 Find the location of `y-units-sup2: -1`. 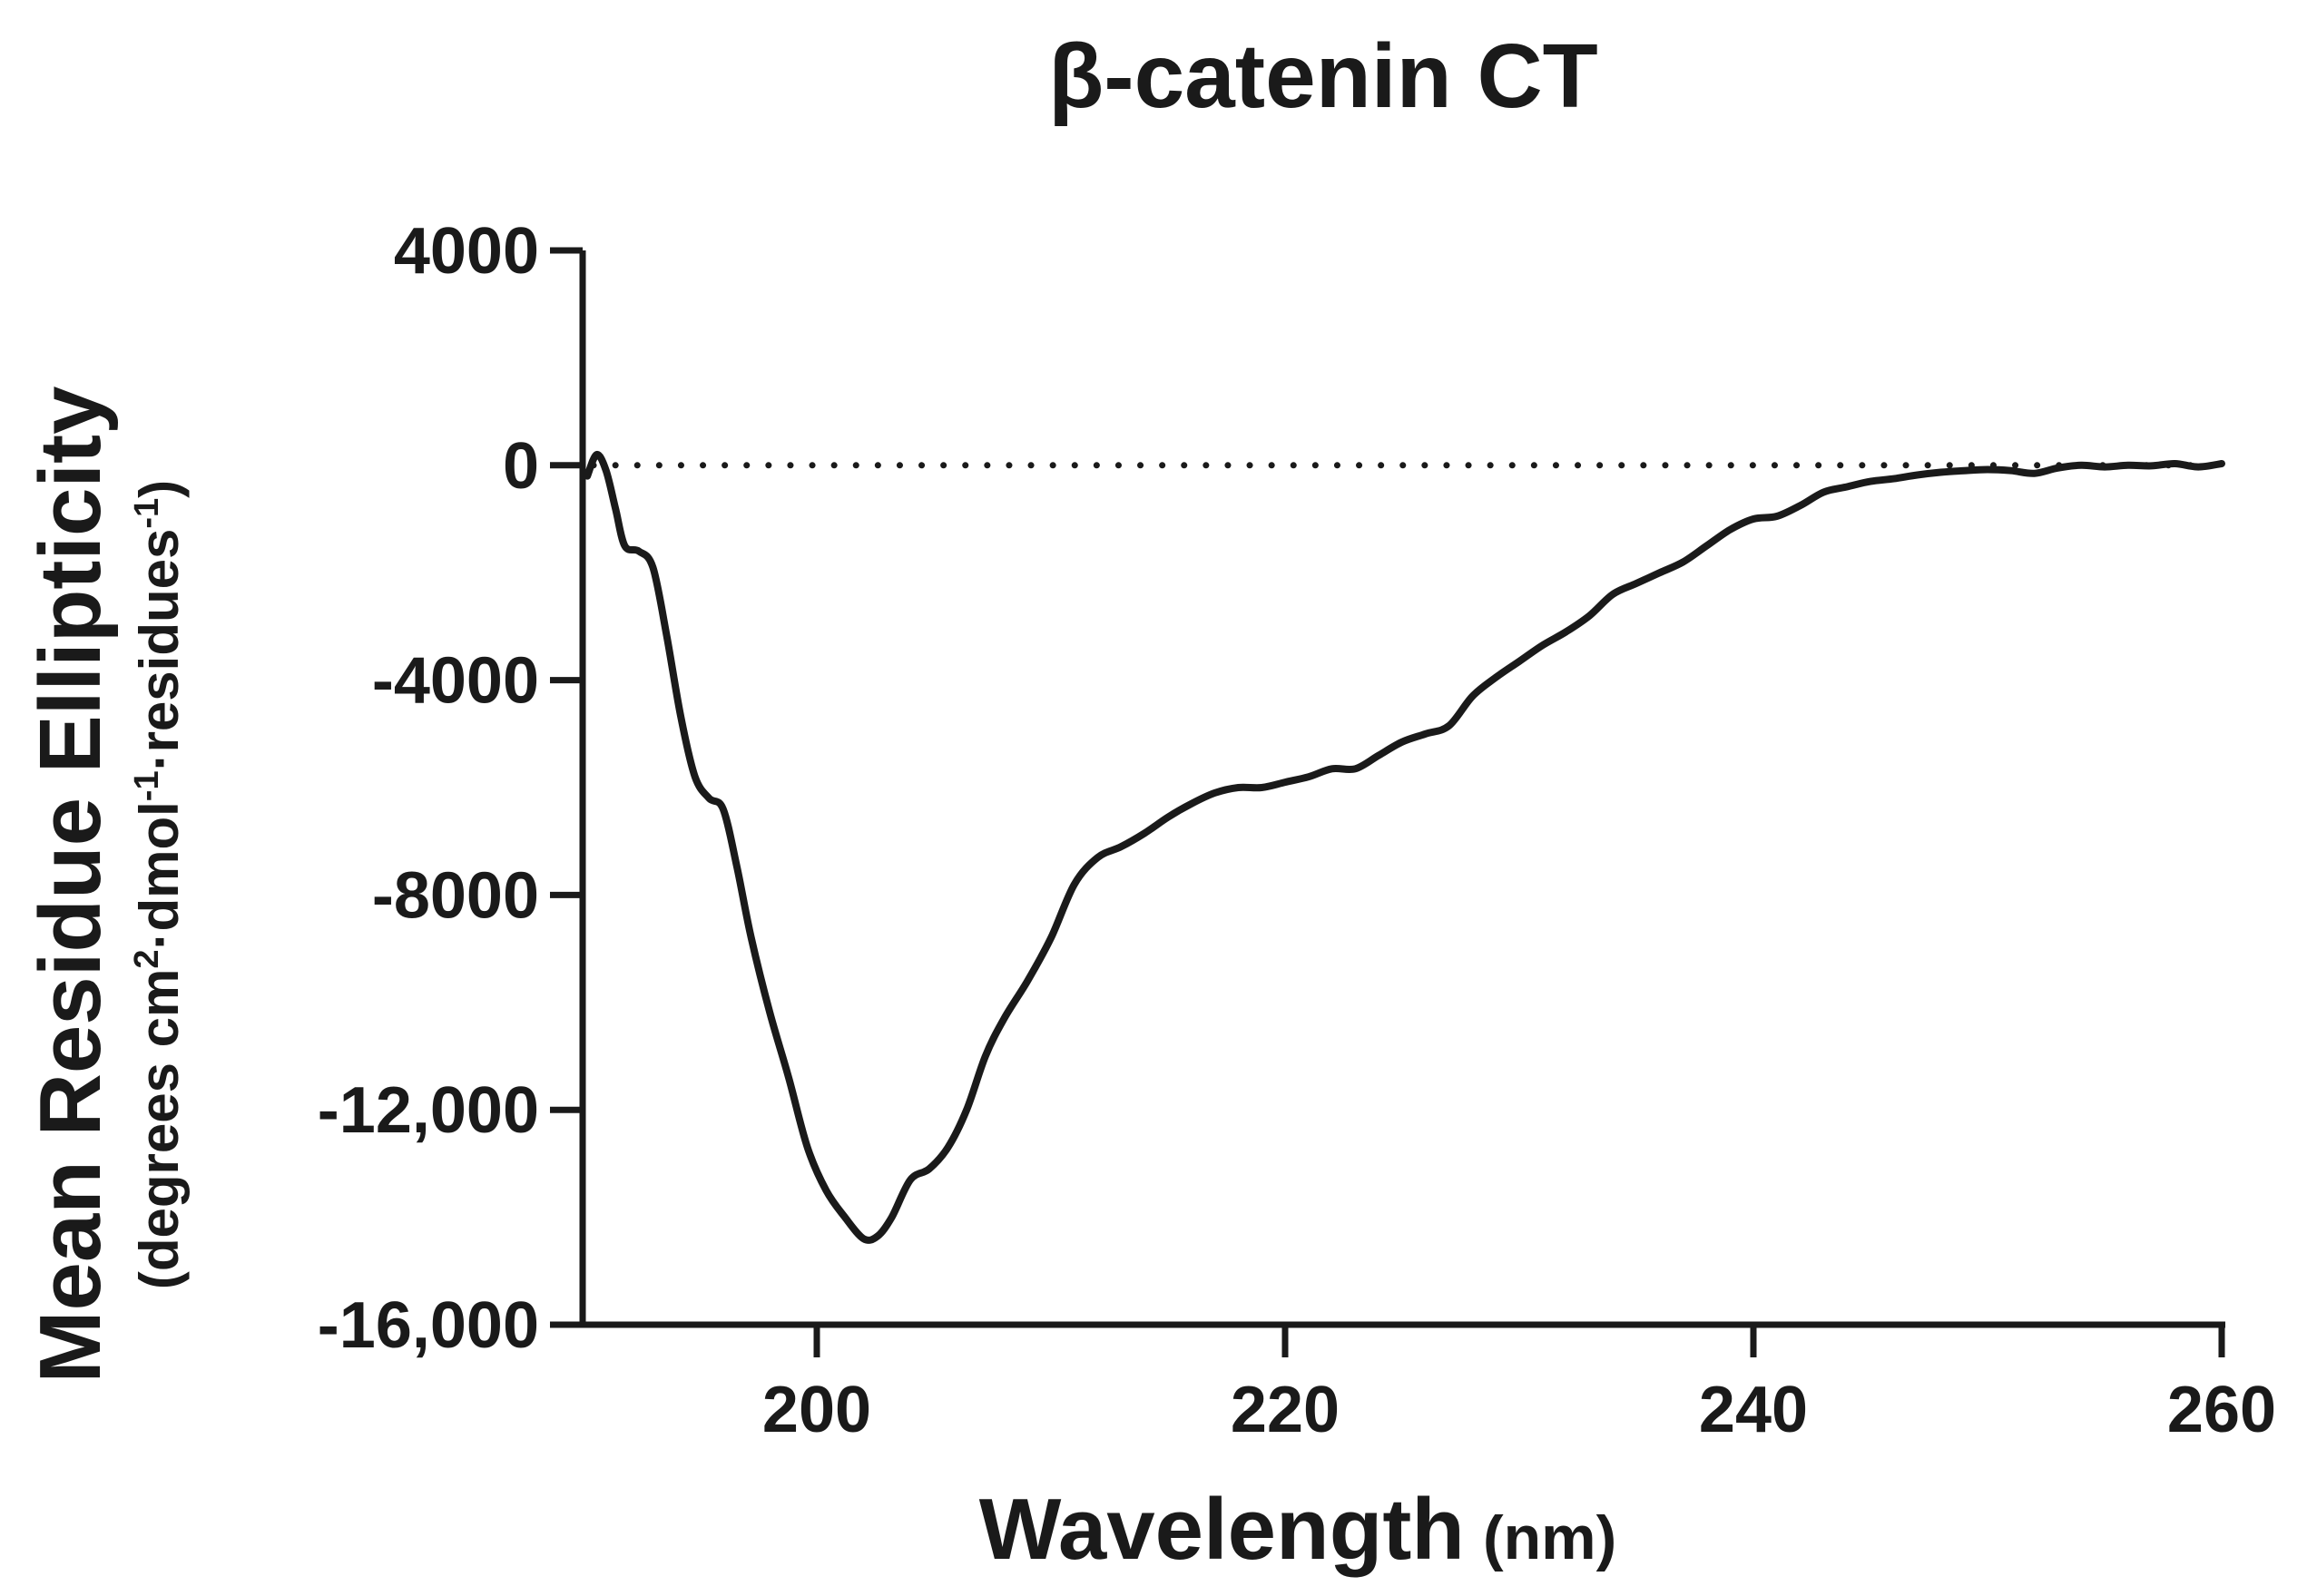

y-units-sup2: -1 is located at coordinates (147, 785).